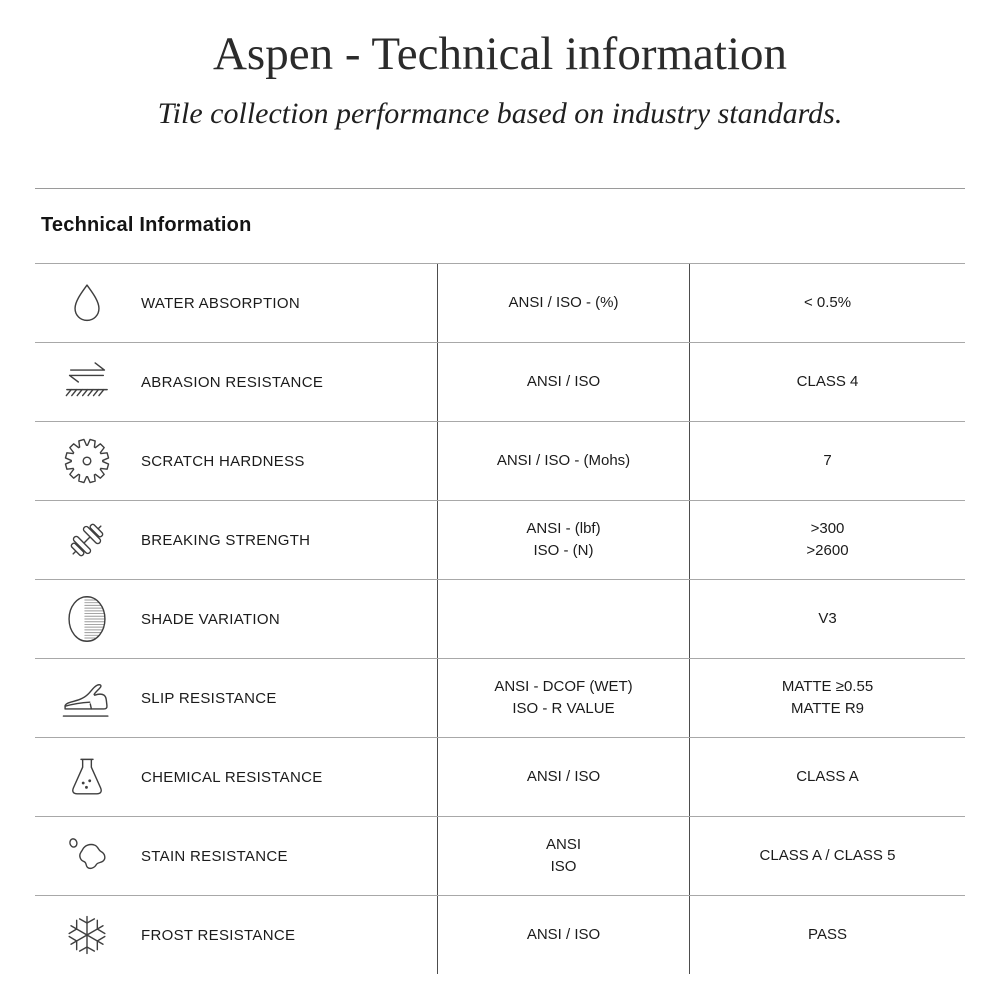 The height and width of the screenshot is (1000, 1000). Describe the element at coordinates (563, 540) in the screenshot. I see `standard-cell: ANSI - (lbf) ISO - (N)` at that location.